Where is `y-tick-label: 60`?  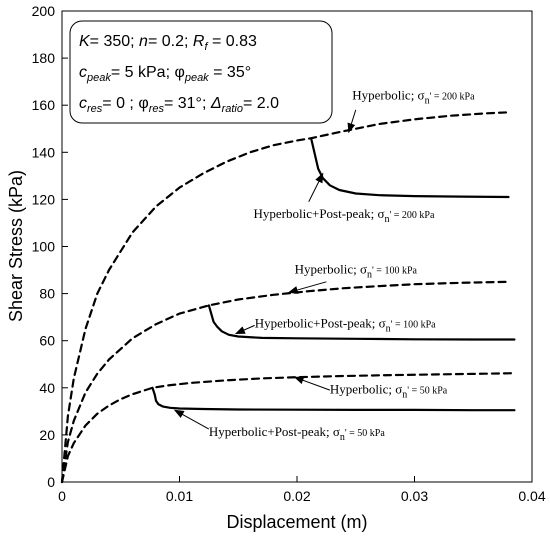
y-tick-label: 60 is located at coordinates (47, 341).